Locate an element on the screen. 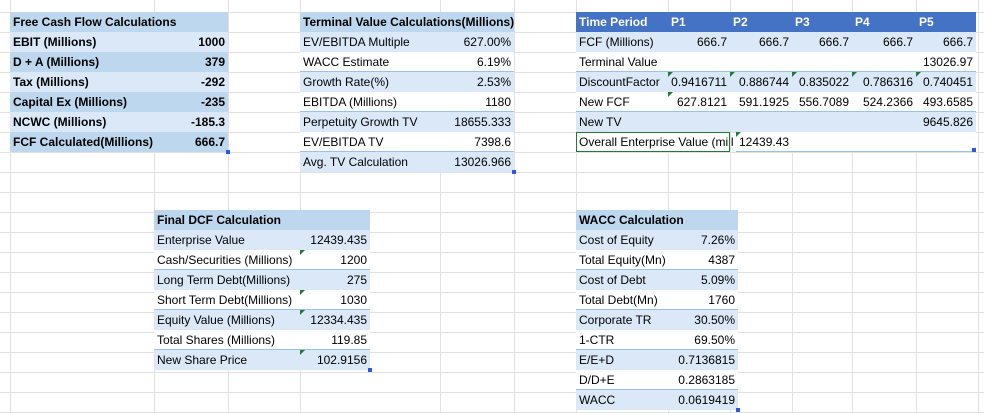 The width and height of the screenshot is (984, 413). terminal-title: Terminal Value Calculations(Millions) is located at coordinates (407, 22).